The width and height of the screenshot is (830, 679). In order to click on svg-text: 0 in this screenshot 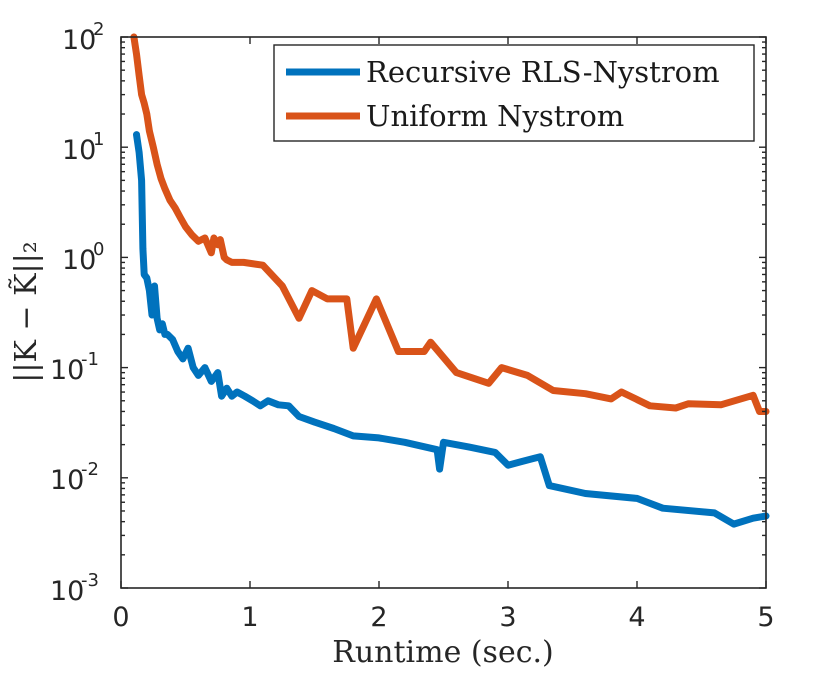, I will do `click(98, 249)`.